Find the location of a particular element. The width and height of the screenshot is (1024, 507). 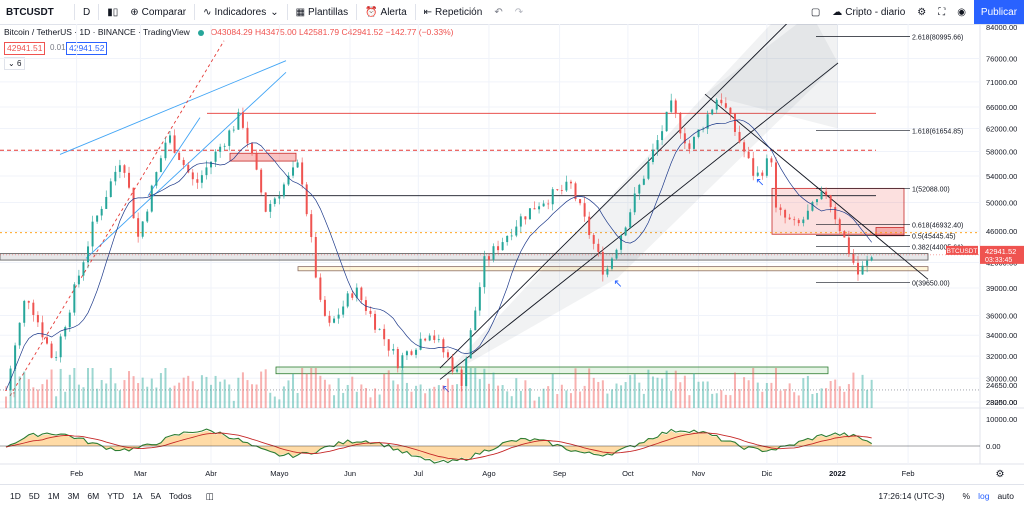

bar-style-button: ▮▯ is located at coordinates (112, 12).